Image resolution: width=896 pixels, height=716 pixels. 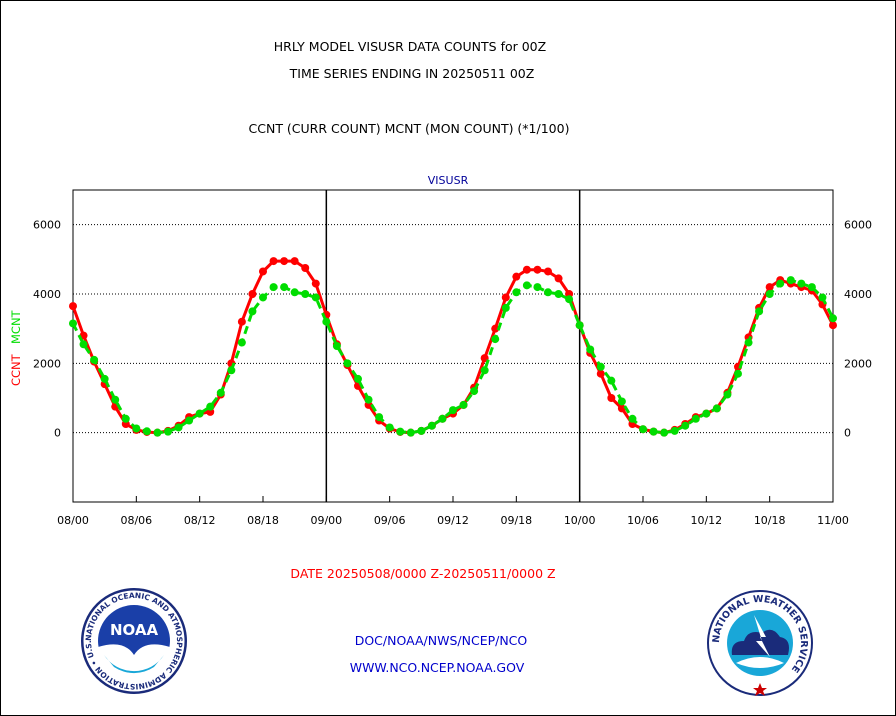 What do you see at coordinates (134, 661) in the screenshot?
I see `noaa-bird-icon` at bounding box center [134, 661].